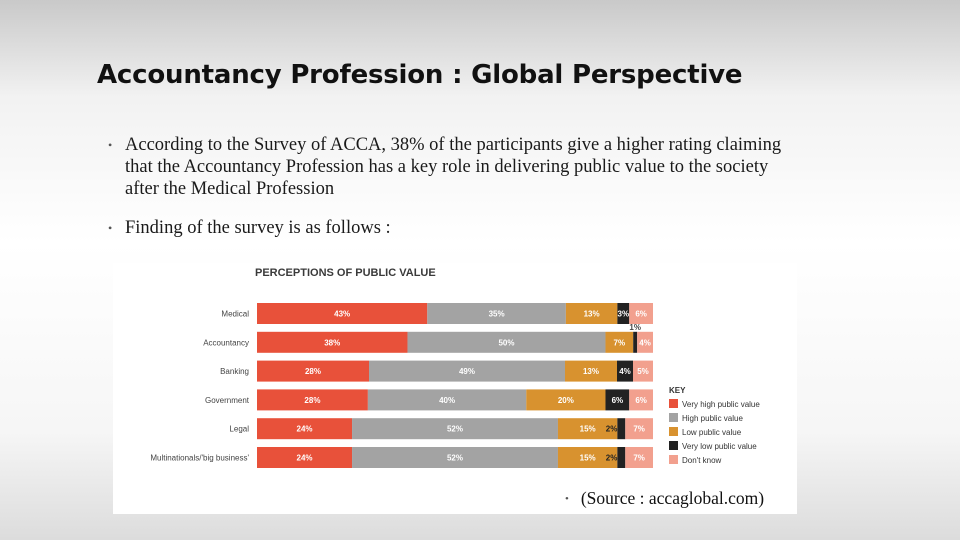 This screenshot has height=540, width=960. I want to click on category-label: Banking, so click(234, 371).